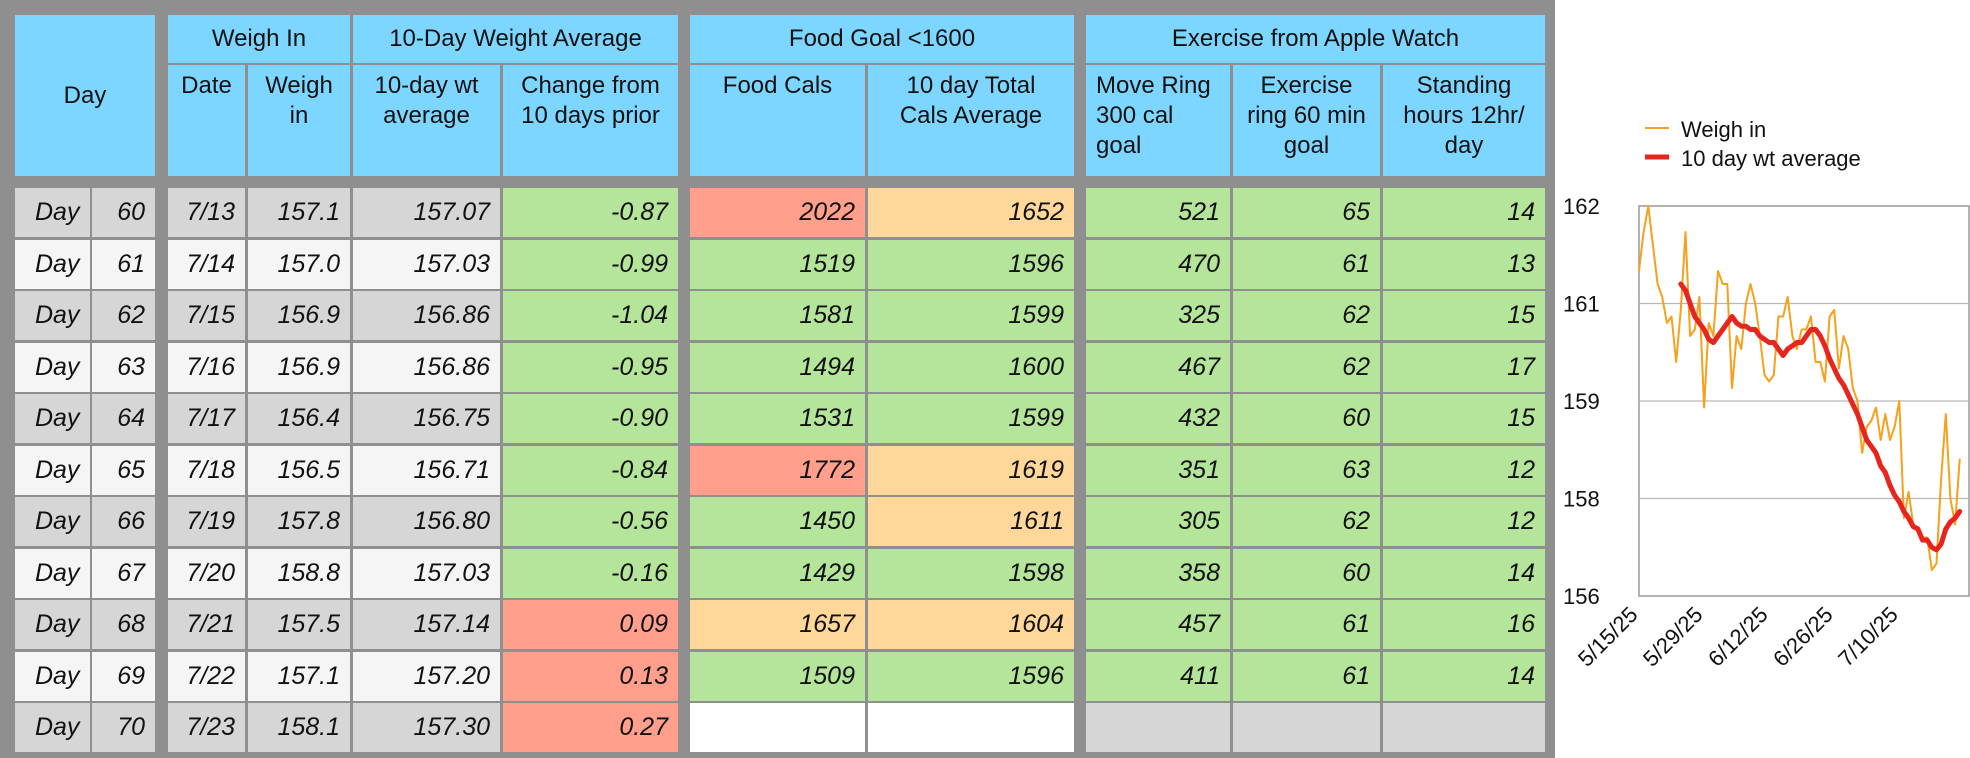  I want to click on change-cell: 0.27, so click(590, 727).